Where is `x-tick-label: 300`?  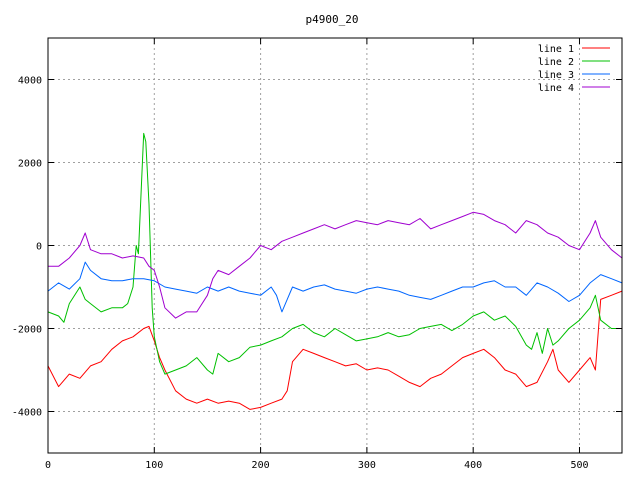 x-tick-label: 300 is located at coordinates (367, 465).